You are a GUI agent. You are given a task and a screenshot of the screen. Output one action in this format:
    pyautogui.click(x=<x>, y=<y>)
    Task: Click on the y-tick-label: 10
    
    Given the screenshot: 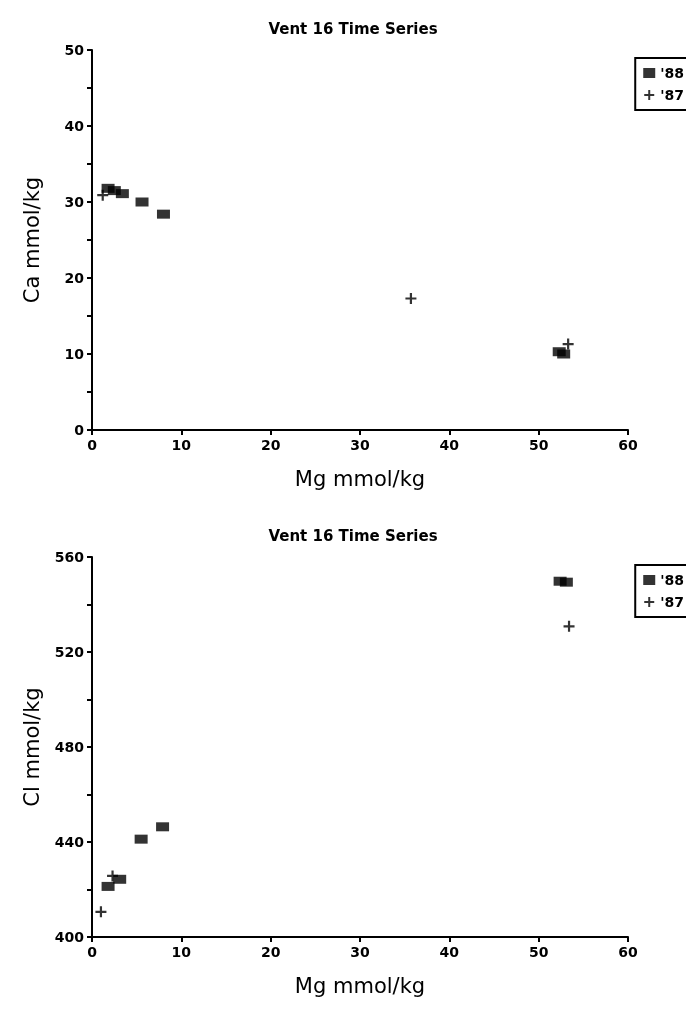 What is the action you would take?
    pyautogui.click(x=74, y=354)
    